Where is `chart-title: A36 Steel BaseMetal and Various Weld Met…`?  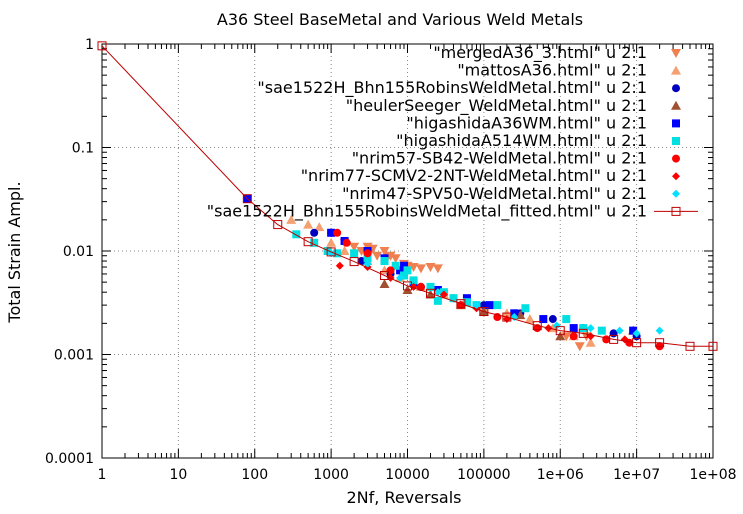 chart-title: A36 Steel BaseMetal and Various Weld Met… is located at coordinates (400, 19).